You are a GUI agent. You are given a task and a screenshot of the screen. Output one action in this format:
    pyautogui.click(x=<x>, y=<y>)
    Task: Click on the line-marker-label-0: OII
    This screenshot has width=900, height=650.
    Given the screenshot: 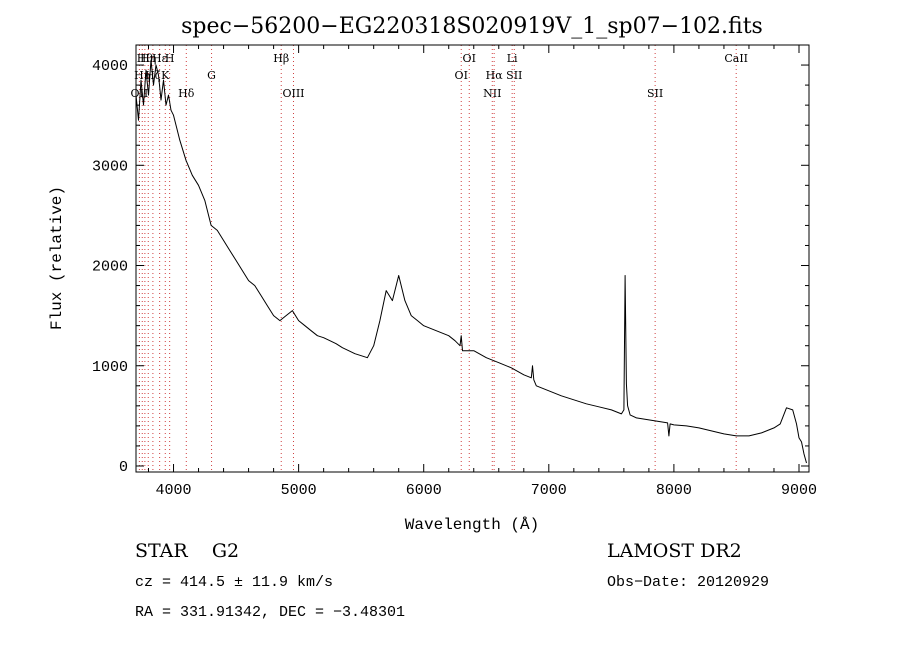 What is the action you would take?
    pyautogui.click(x=140, y=93)
    